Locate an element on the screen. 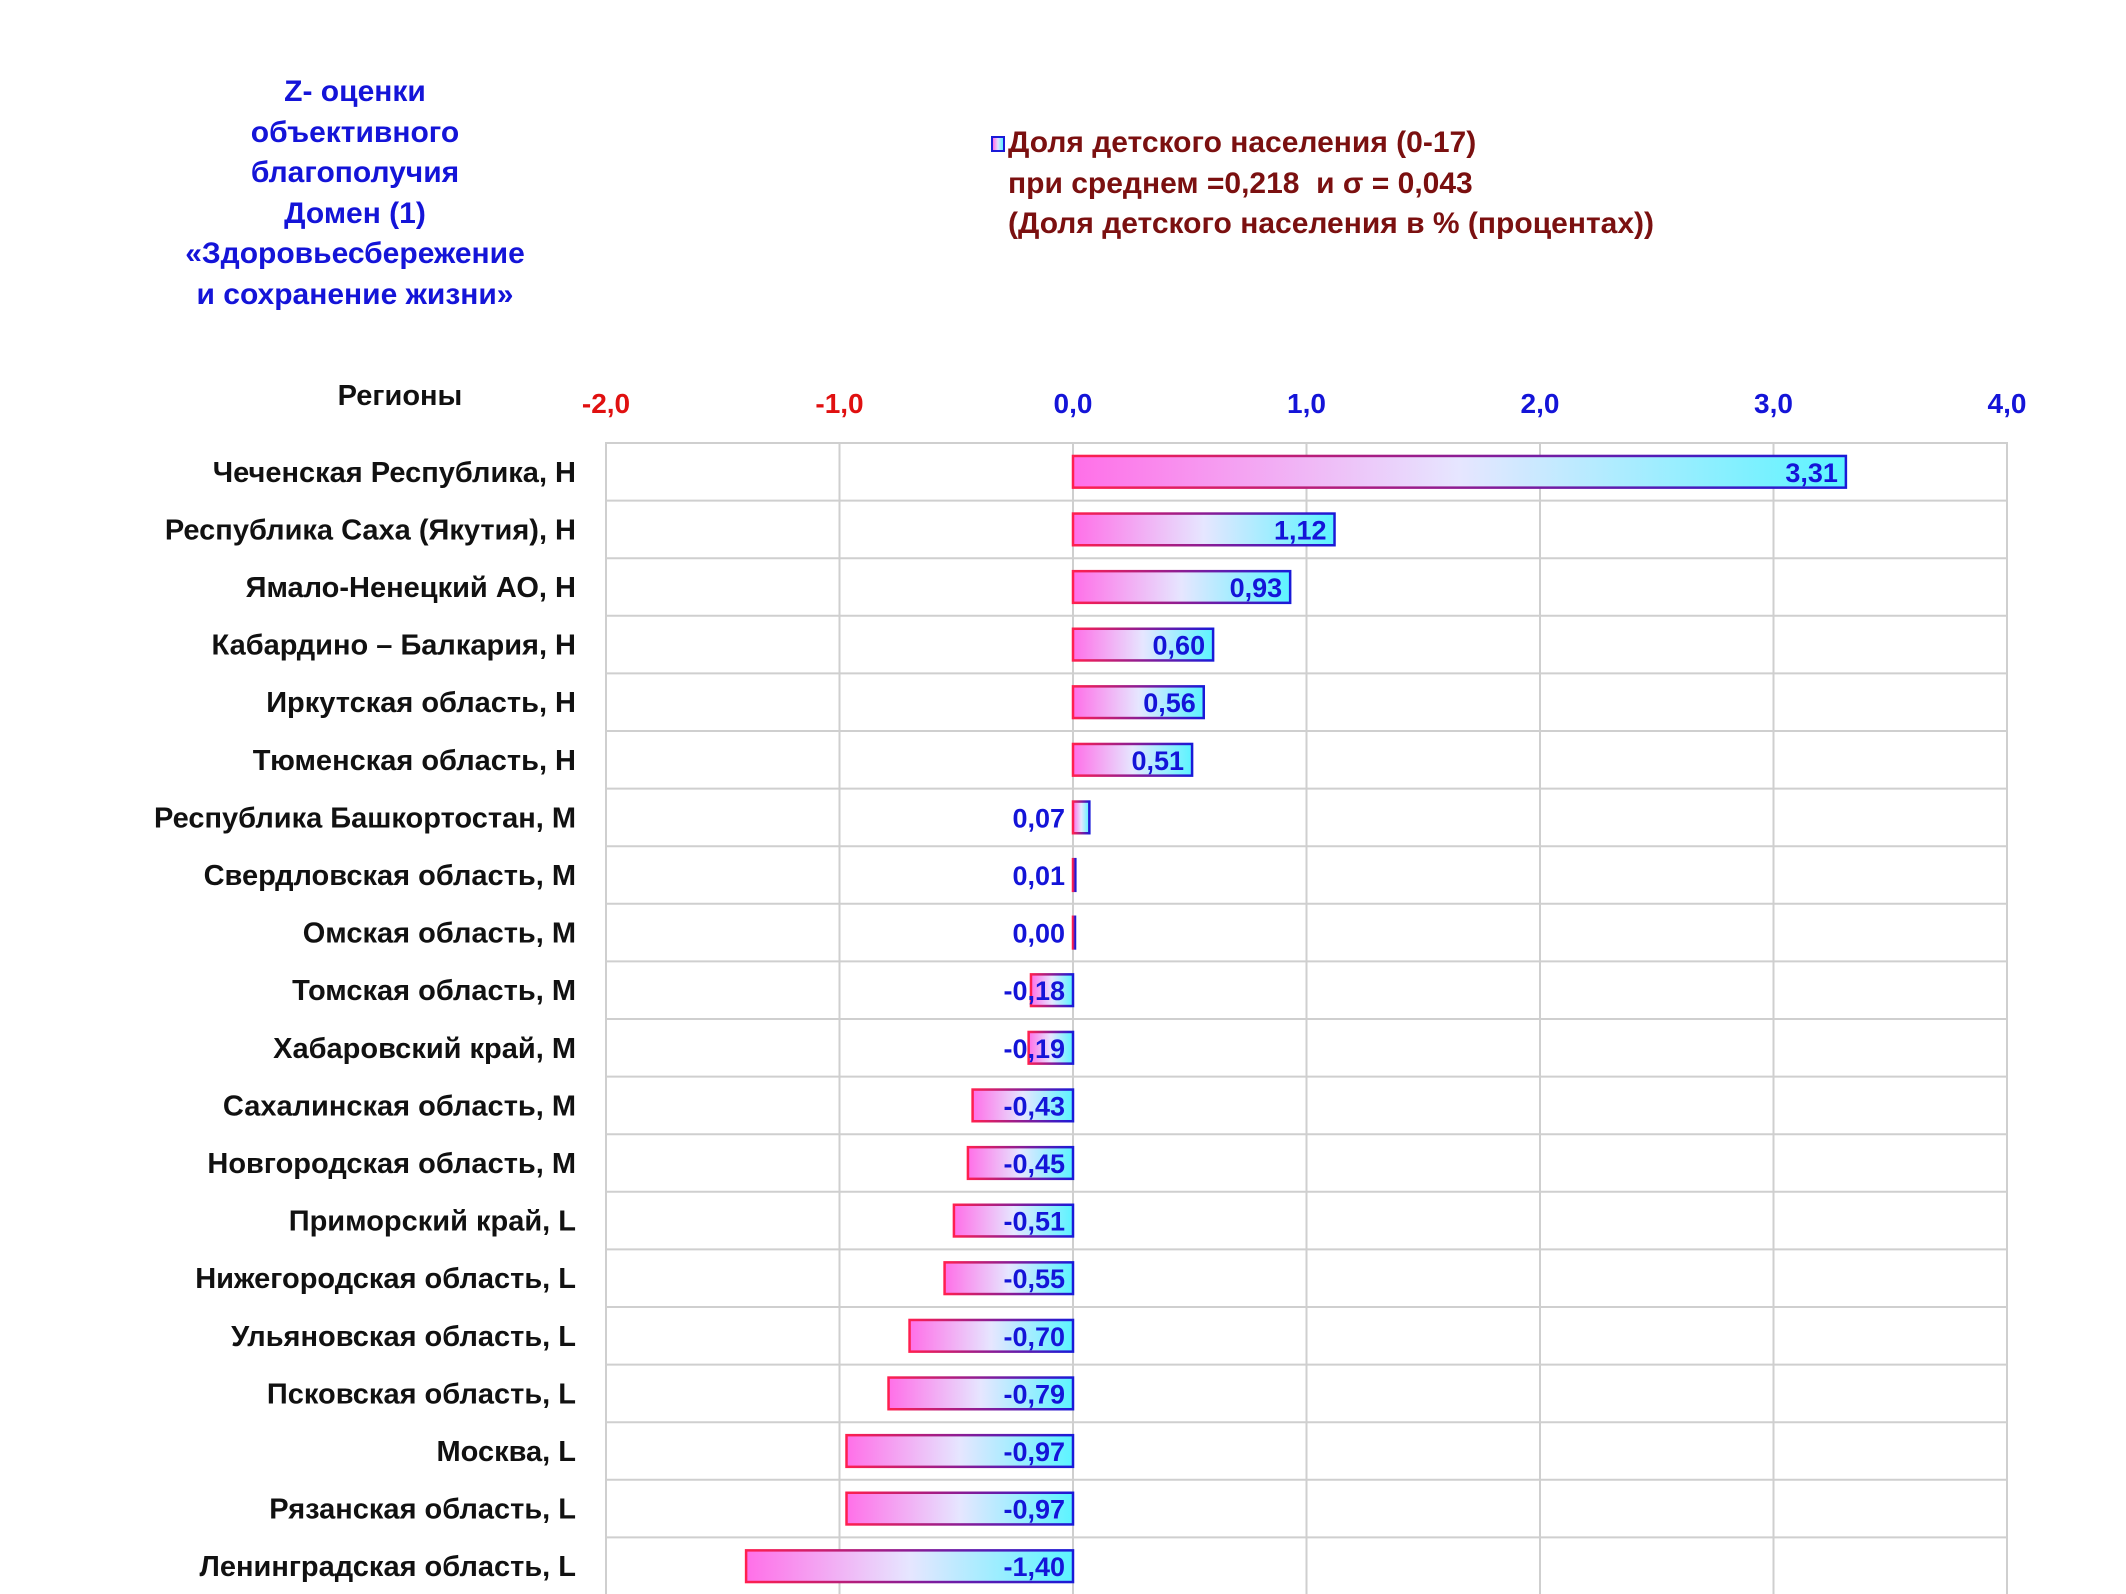  x-tick-label: -2,0 is located at coordinates (606, 403).